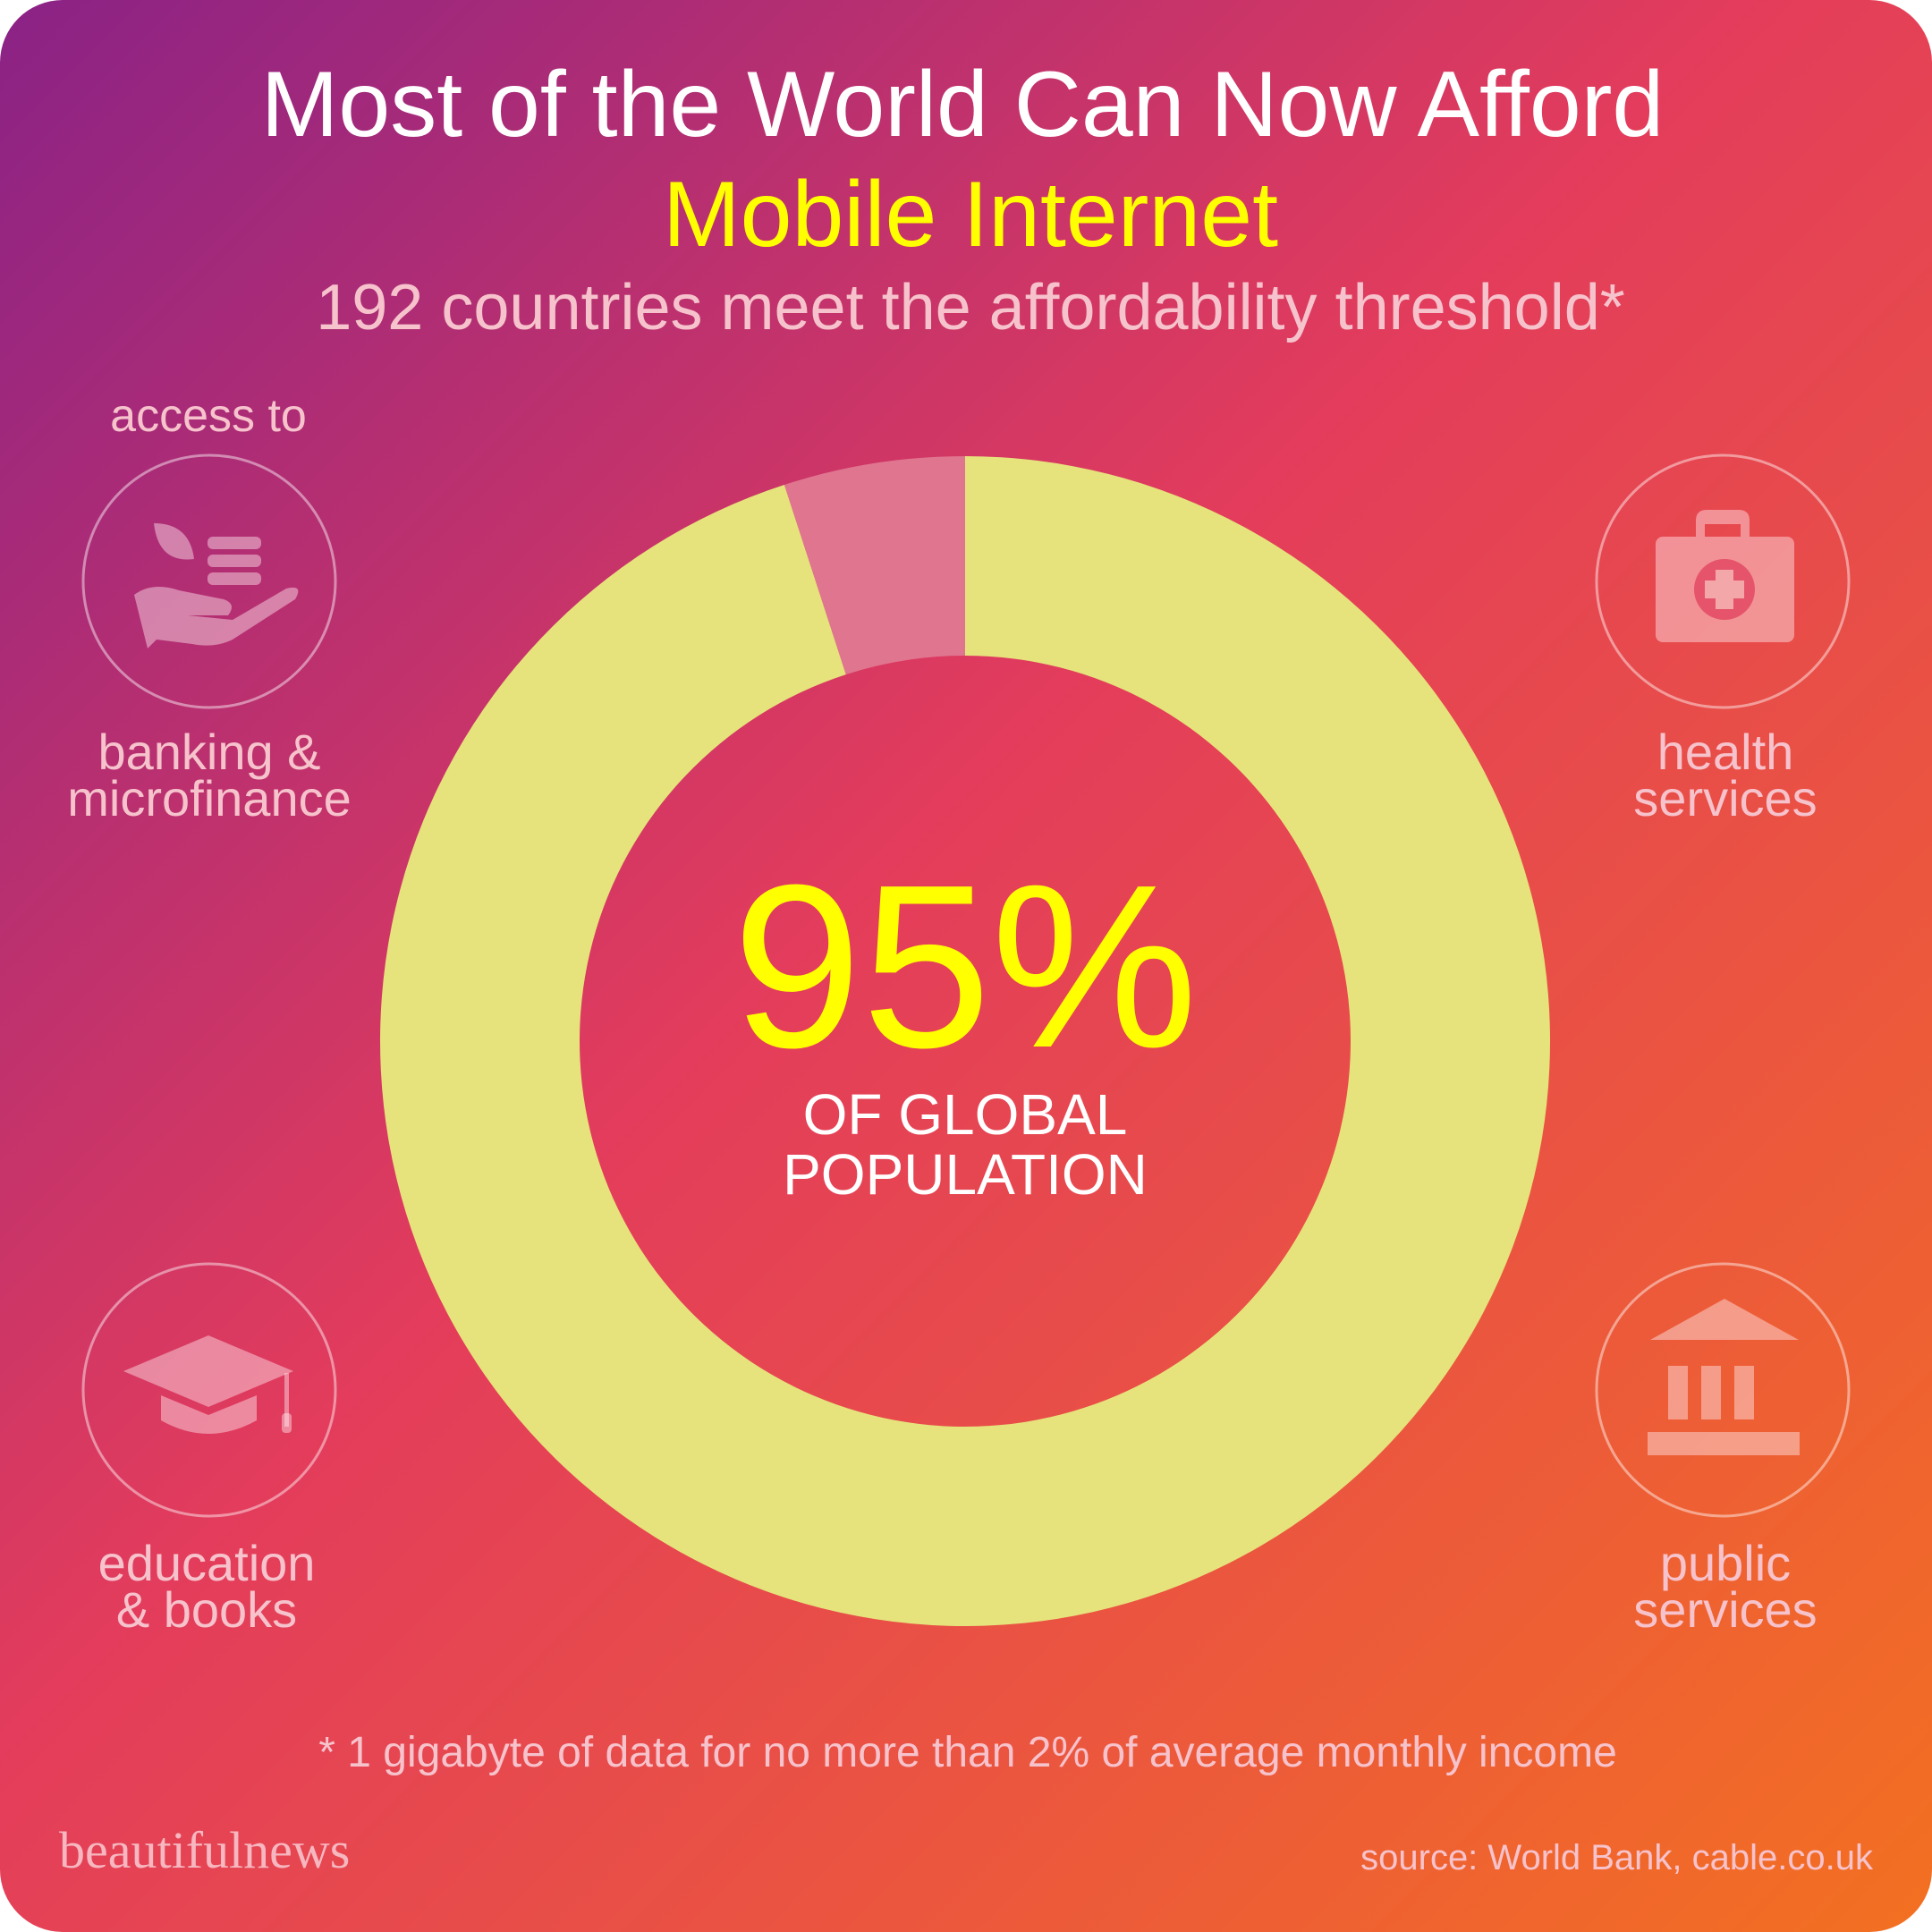 The width and height of the screenshot is (1932, 1932). Describe the element at coordinates (204, 1850) in the screenshot. I see `brand: beautifulnews` at that location.